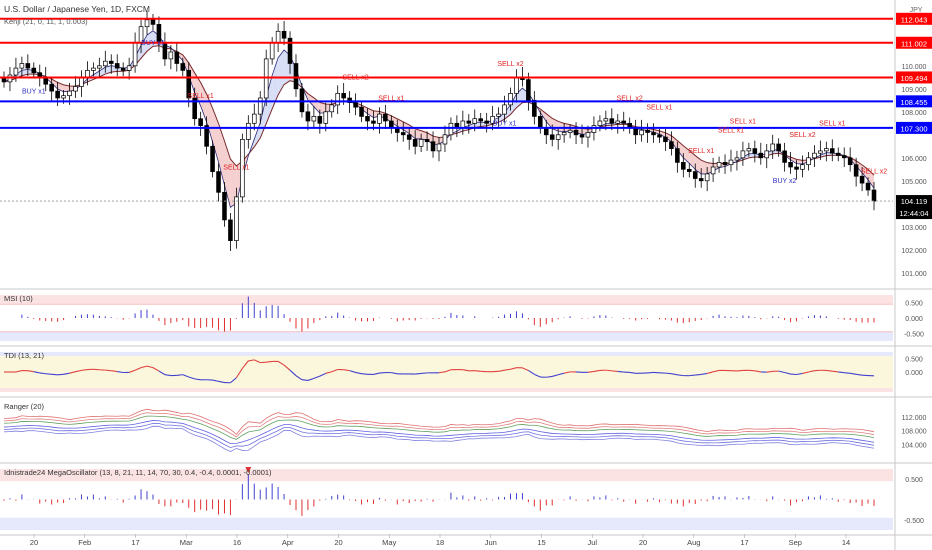  Describe the element at coordinates (440, 542) in the screenshot. I see `time-tick-label: 18` at that location.